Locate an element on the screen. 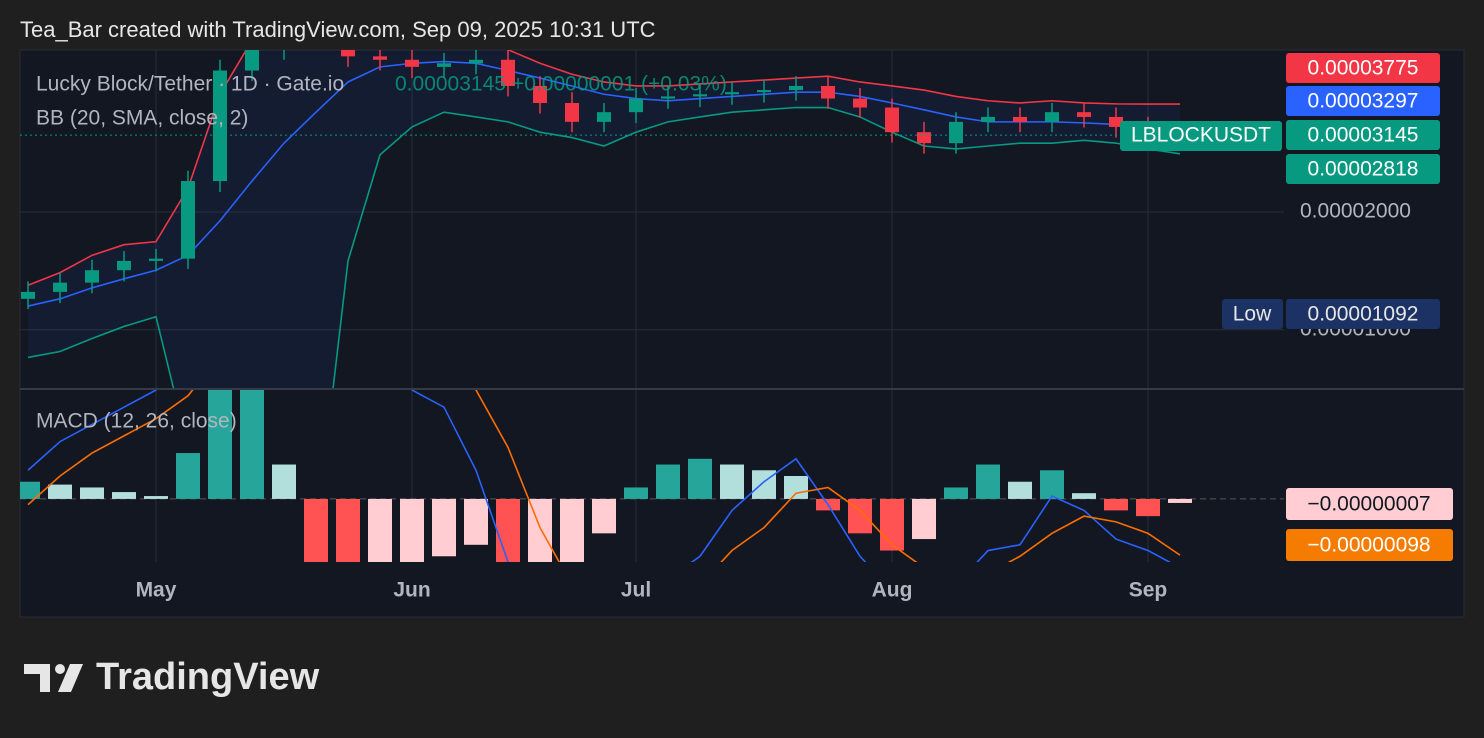 This screenshot has height=738, width=1484. overlay-name: BB (20, SMA, close, 2) is located at coordinates (142, 118).